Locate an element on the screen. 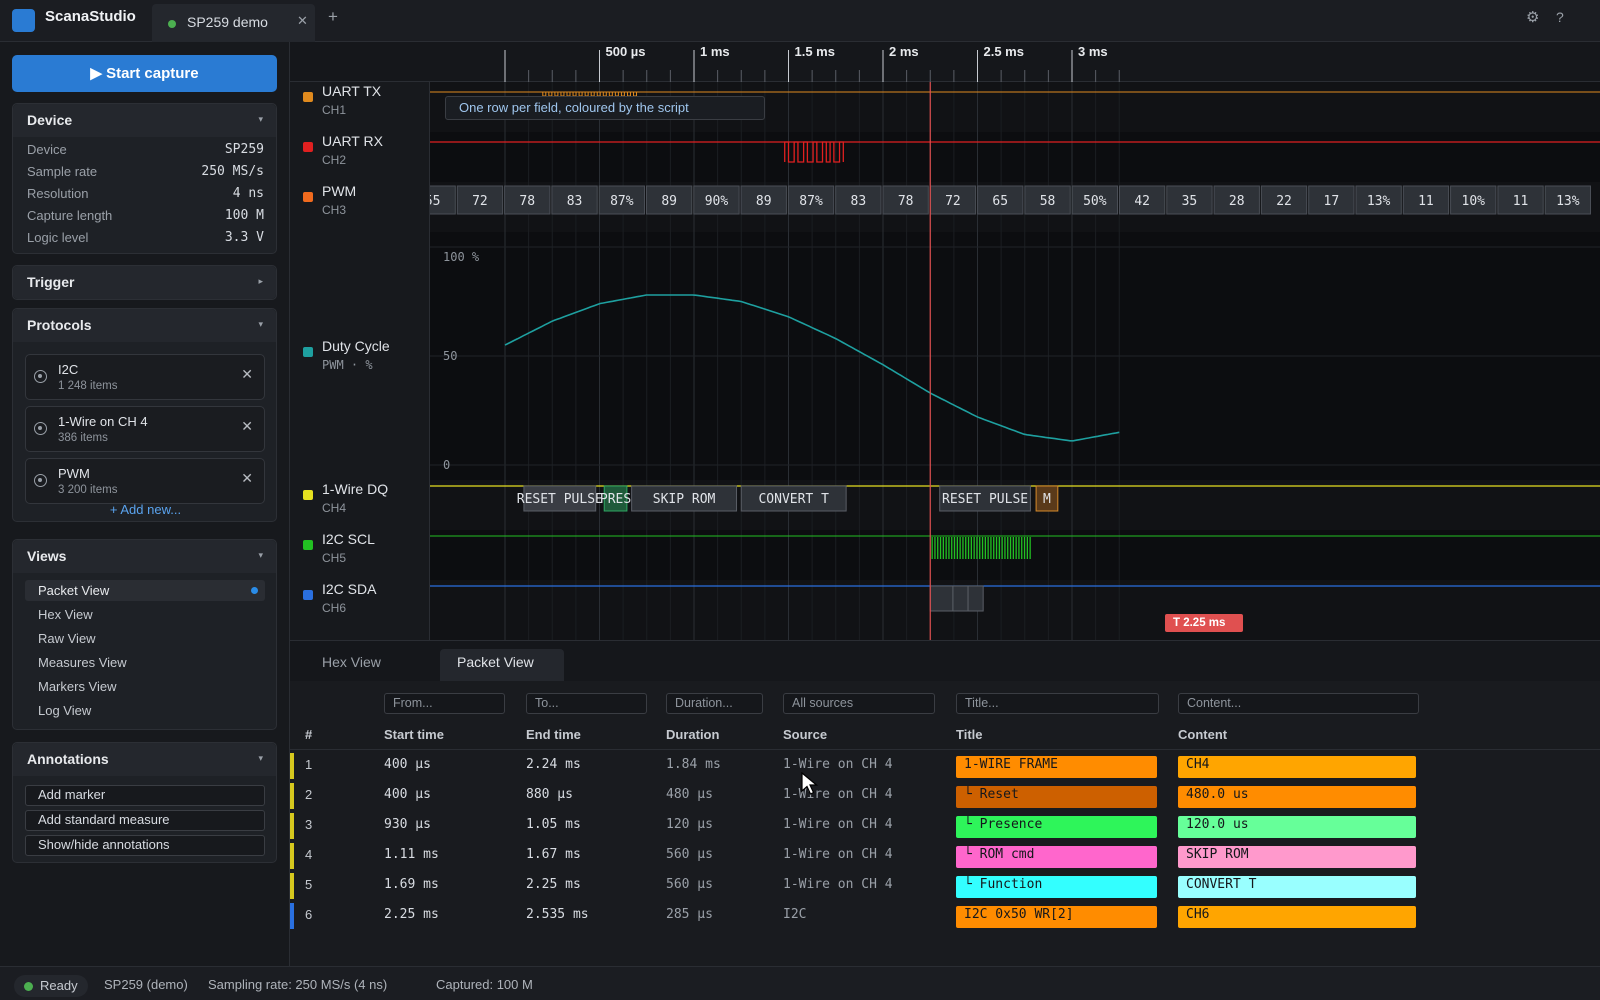 This screenshot has height=1000, width=1600. row-source: 1-Wire on CH 4 is located at coordinates (838, 854).